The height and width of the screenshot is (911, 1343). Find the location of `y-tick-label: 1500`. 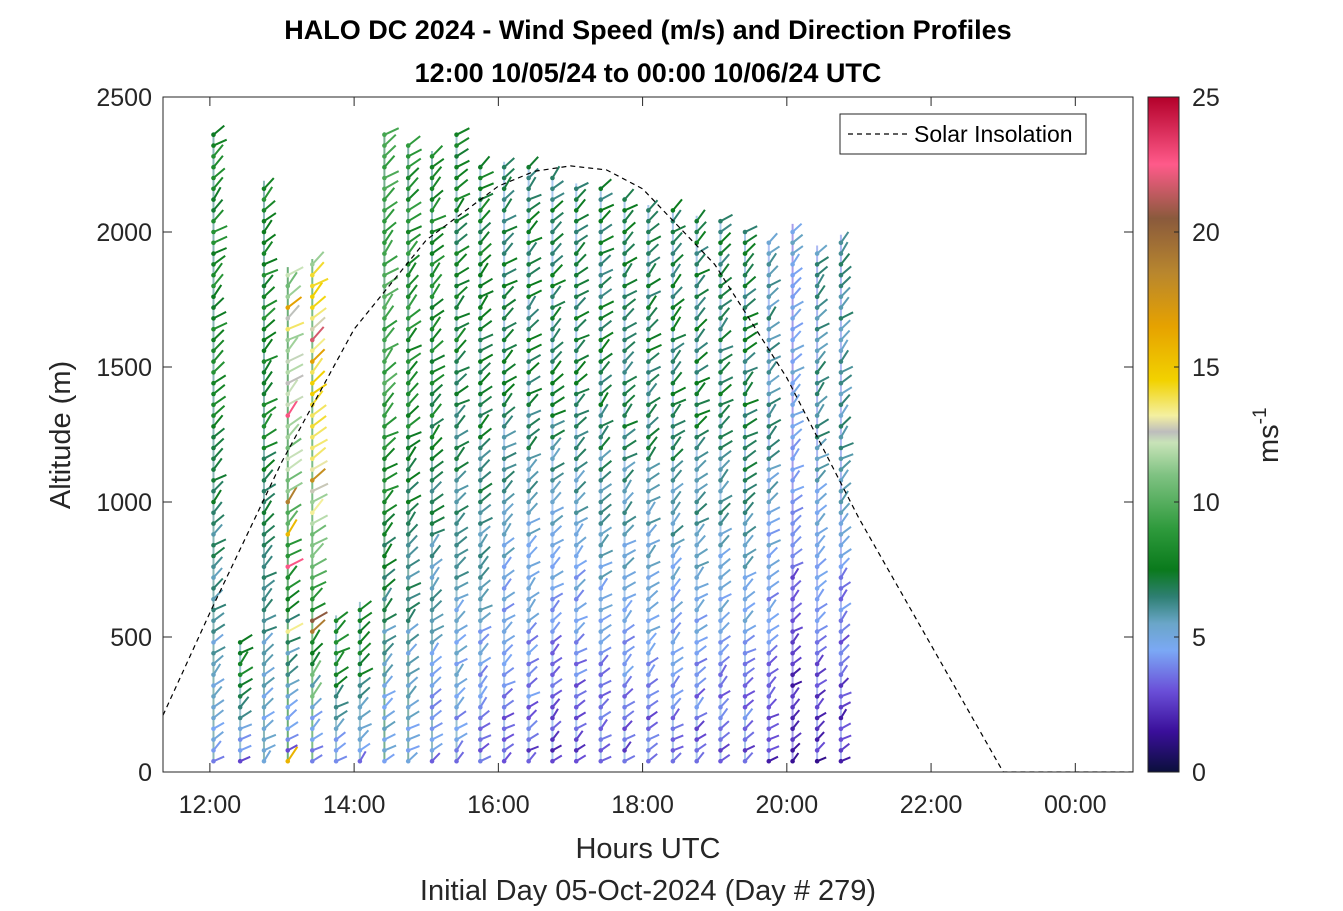

y-tick-label: 1500 is located at coordinates (124, 368).